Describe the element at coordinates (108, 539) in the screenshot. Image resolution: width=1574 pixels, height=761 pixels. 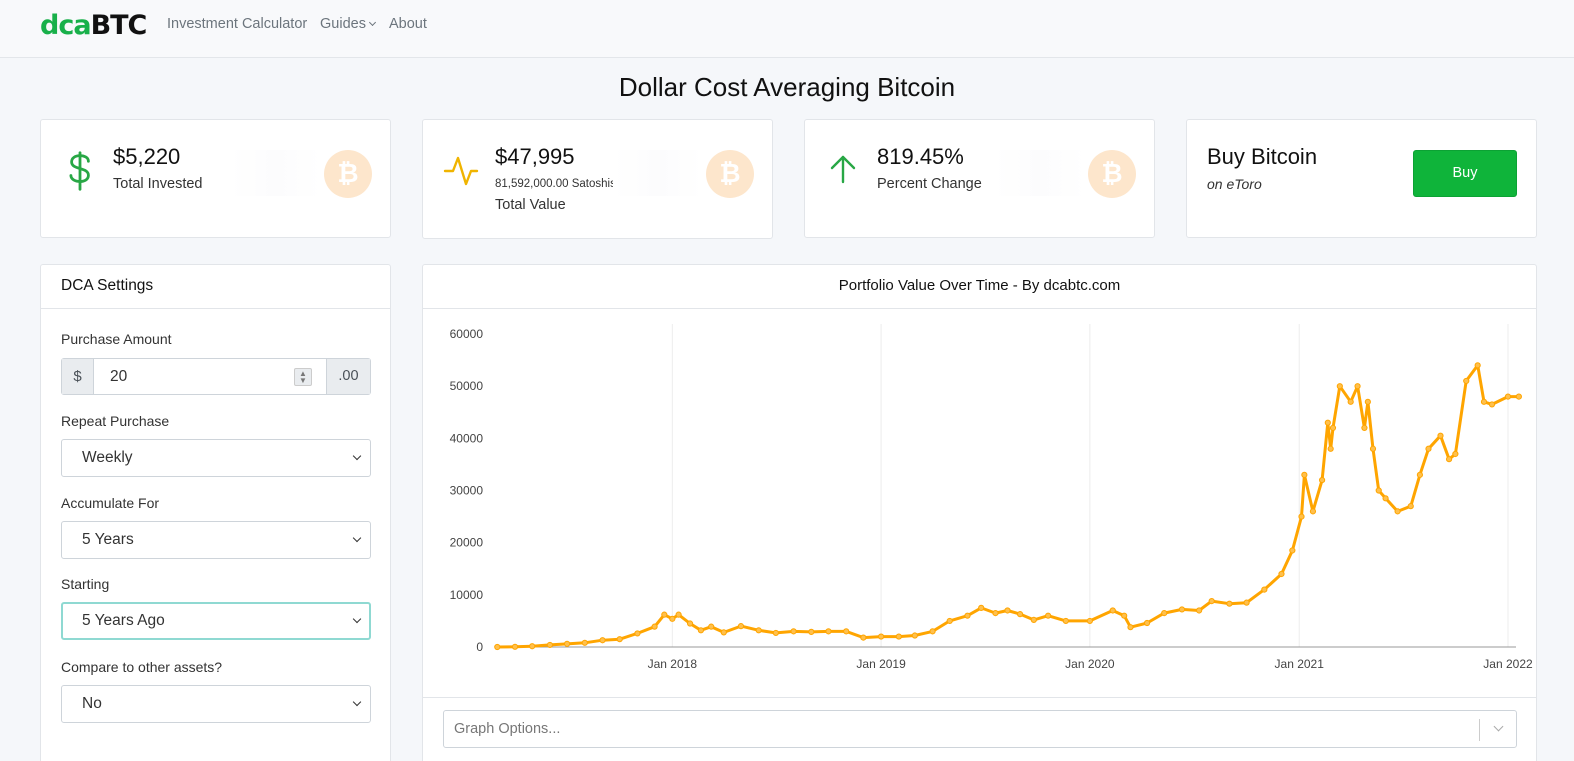
I see `accumulate-for-value: 5 Years` at that location.